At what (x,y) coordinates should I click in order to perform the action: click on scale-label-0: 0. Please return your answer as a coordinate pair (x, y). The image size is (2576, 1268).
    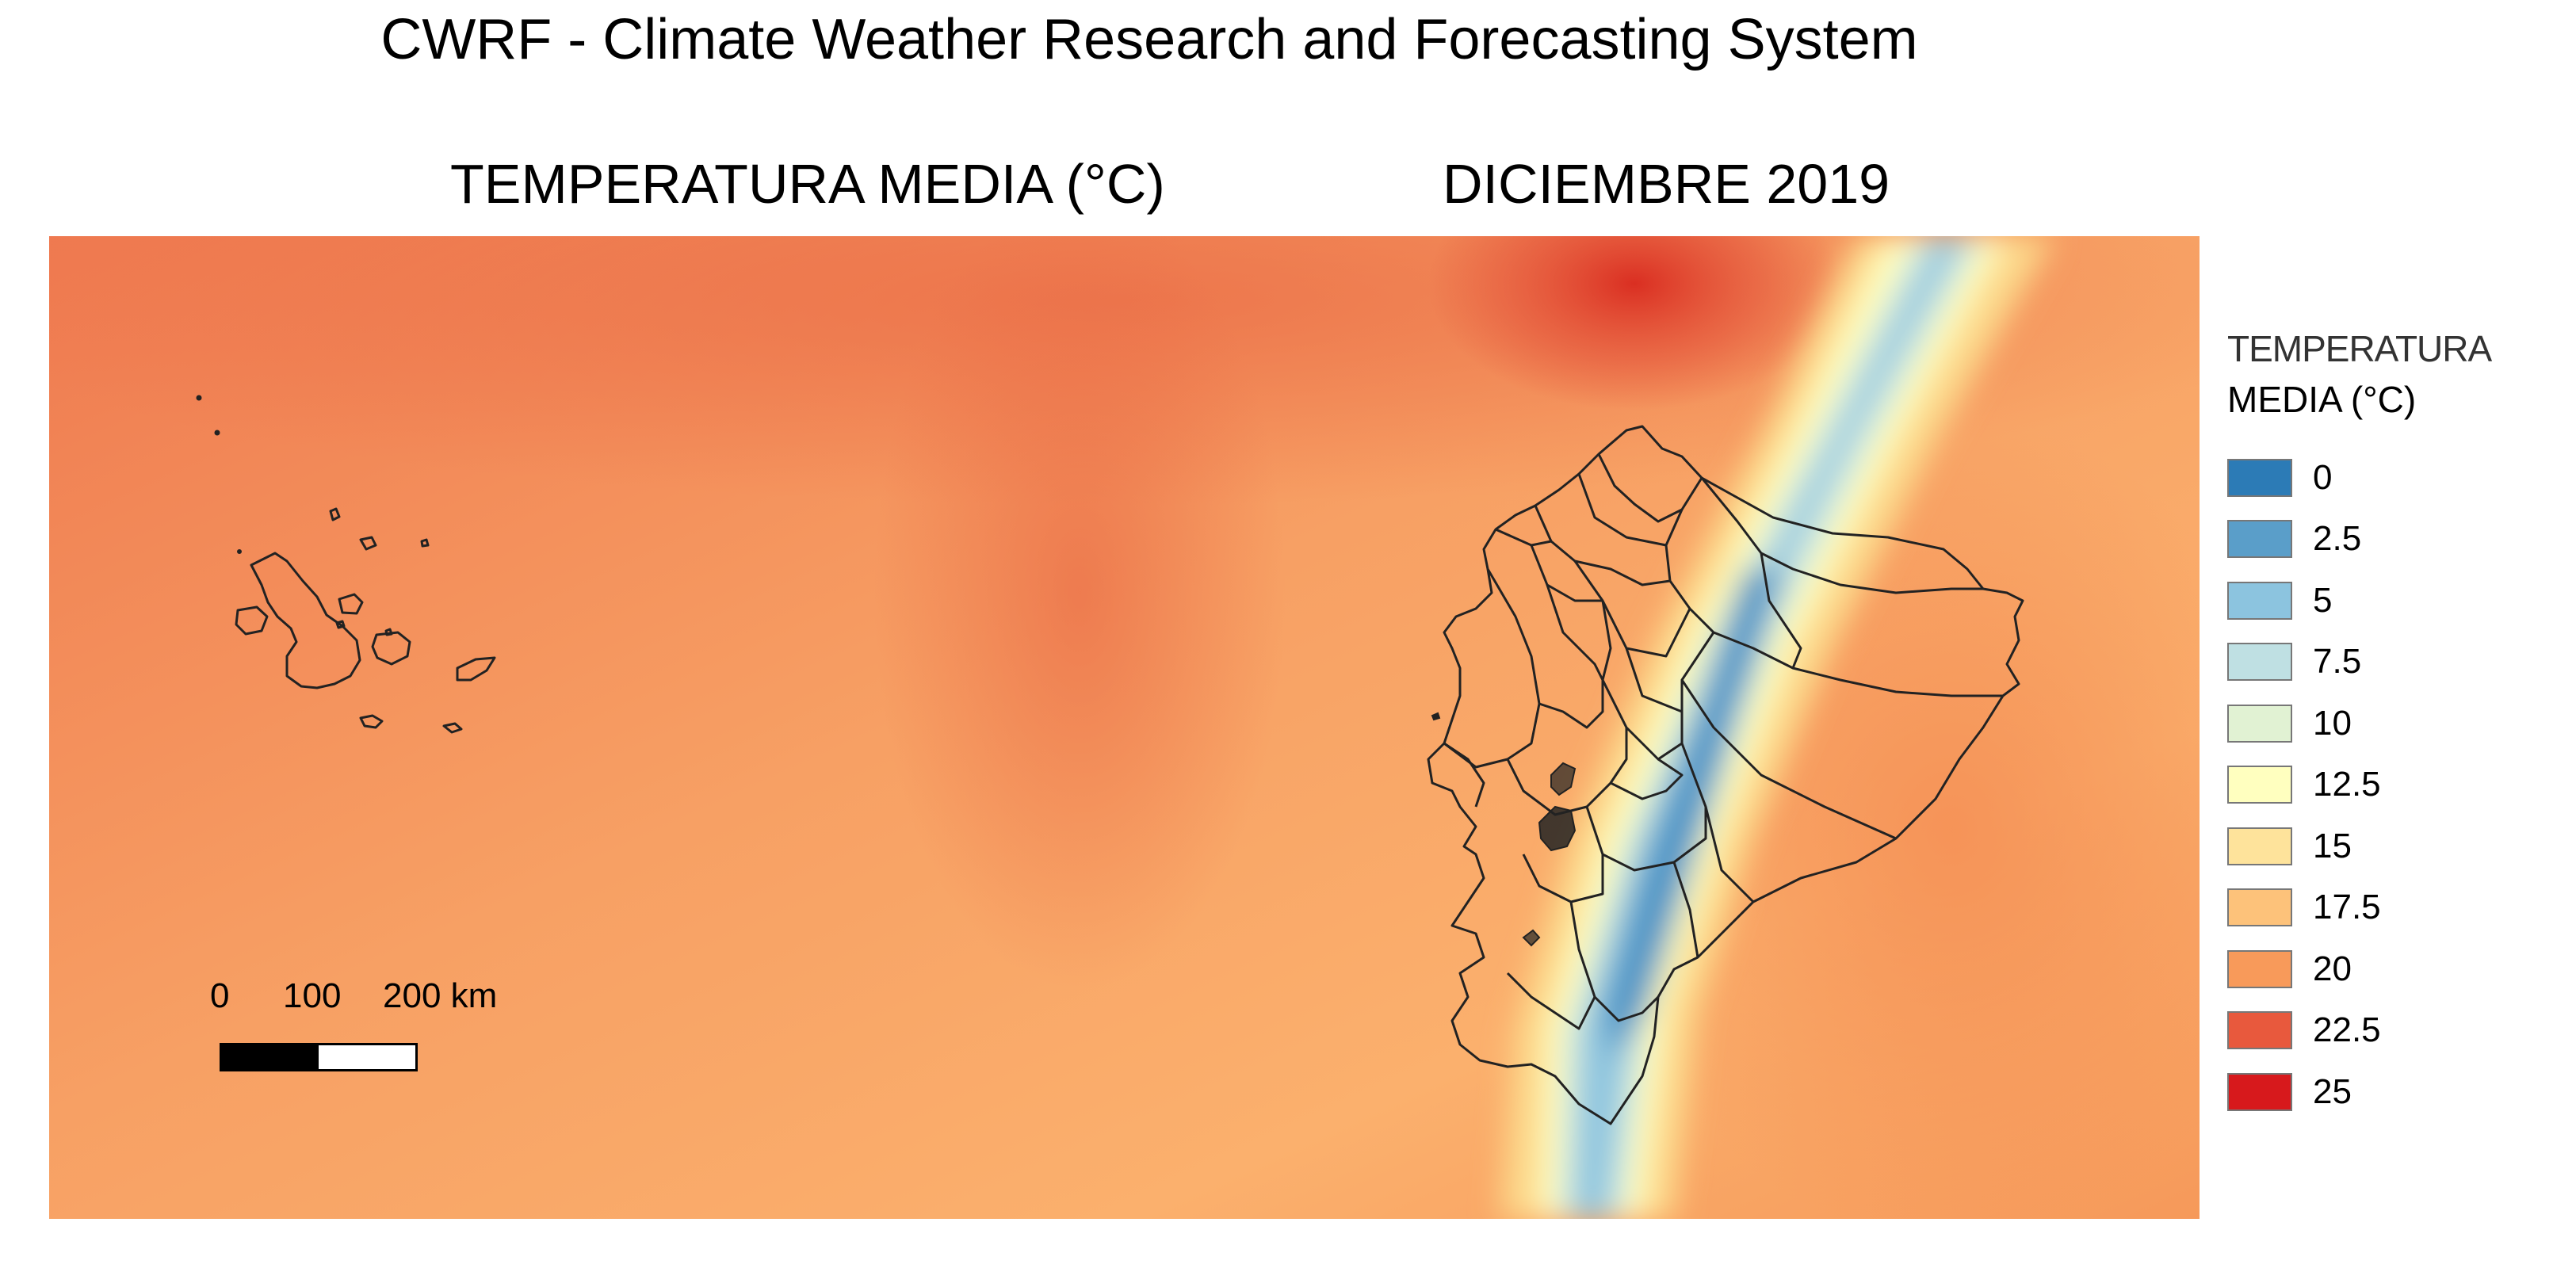
    Looking at the image, I should click on (220, 995).